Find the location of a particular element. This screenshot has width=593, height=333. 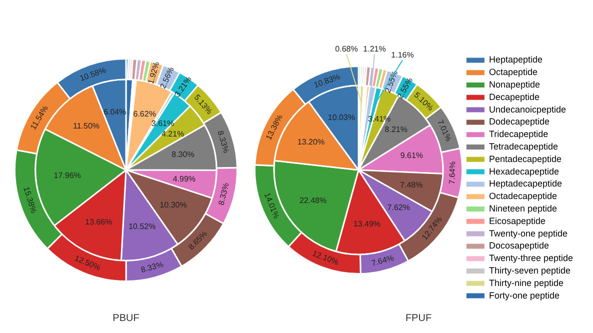

data-label: 17.96% is located at coordinates (67, 175).